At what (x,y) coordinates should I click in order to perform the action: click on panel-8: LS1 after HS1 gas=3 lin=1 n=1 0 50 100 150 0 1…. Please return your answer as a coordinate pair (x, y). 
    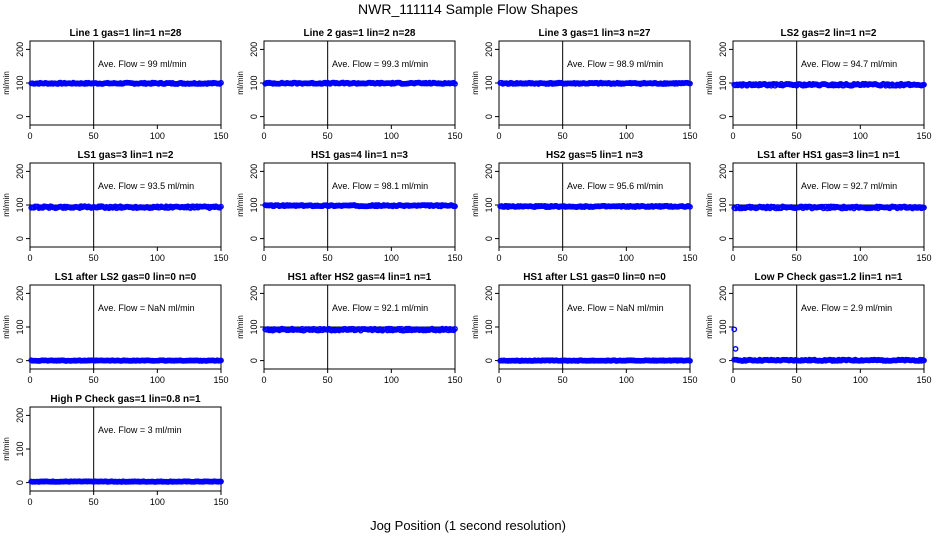
    Looking at the image, I should click on (818, 206).